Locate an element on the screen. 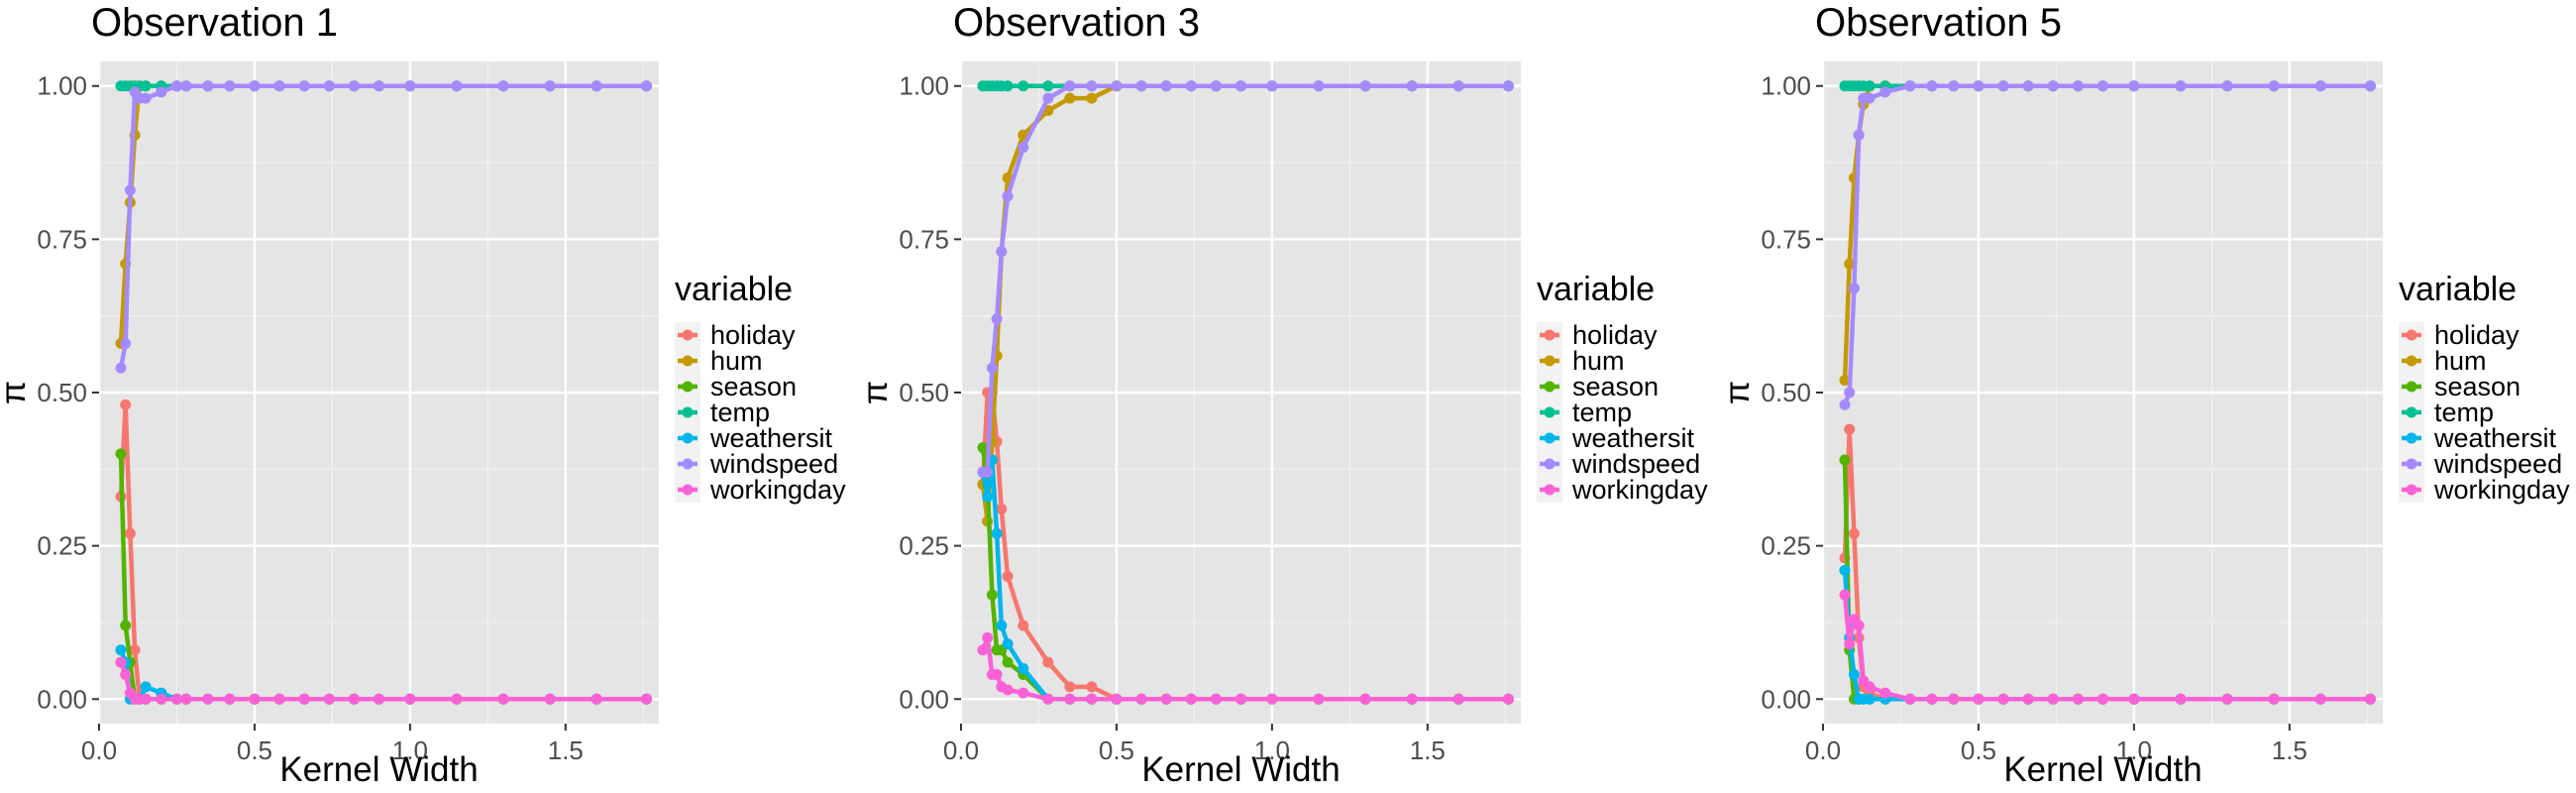 The image size is (2576, 793). legend-item-windspeed: windspeed is located at coordinates (756, 464).